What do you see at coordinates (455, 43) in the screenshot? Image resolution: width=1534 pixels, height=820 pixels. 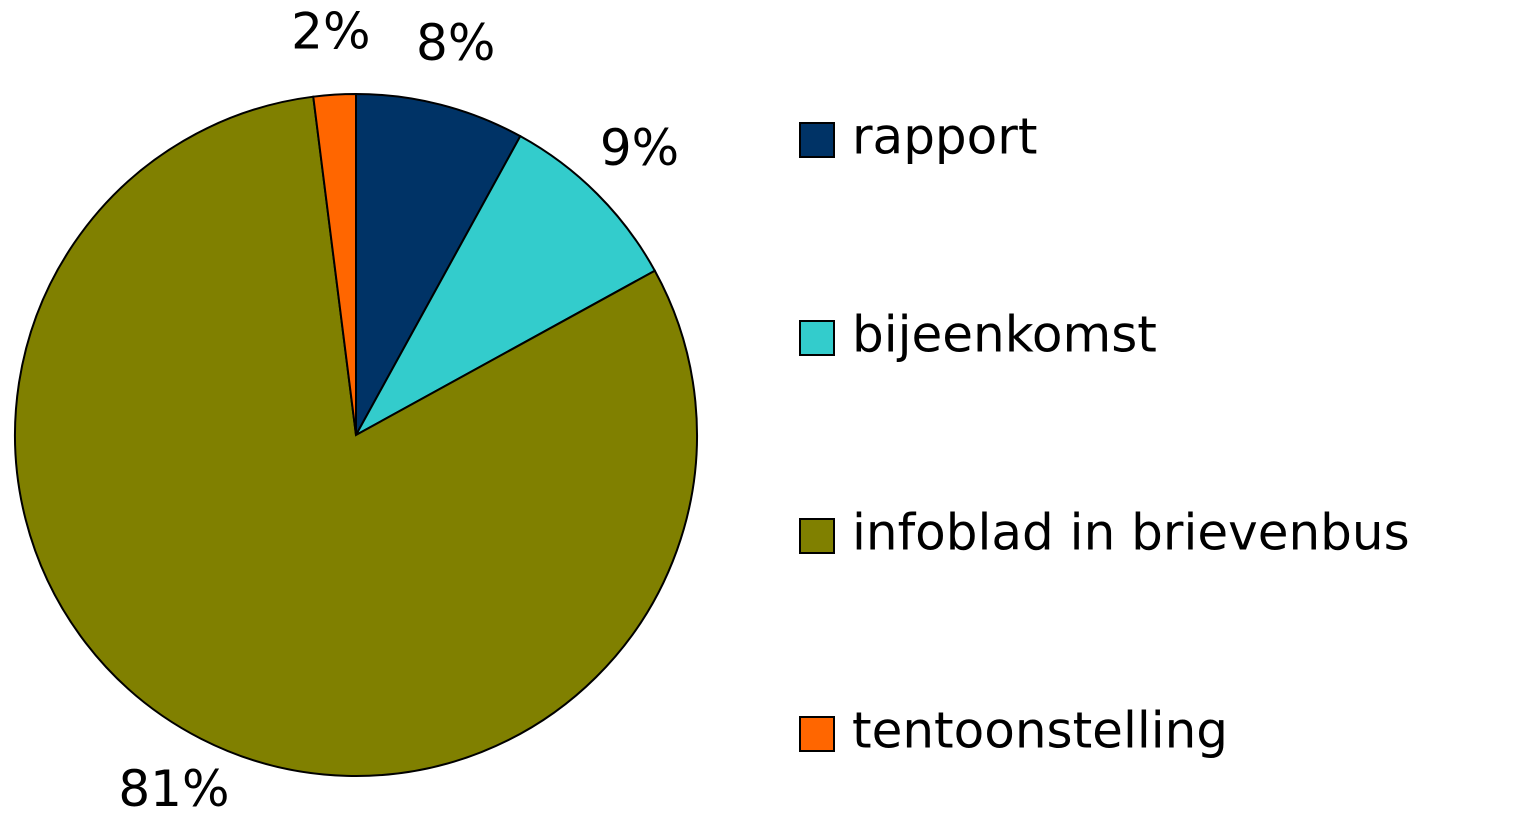 I see `data-label: 8%` at bounding box center [455, 43].